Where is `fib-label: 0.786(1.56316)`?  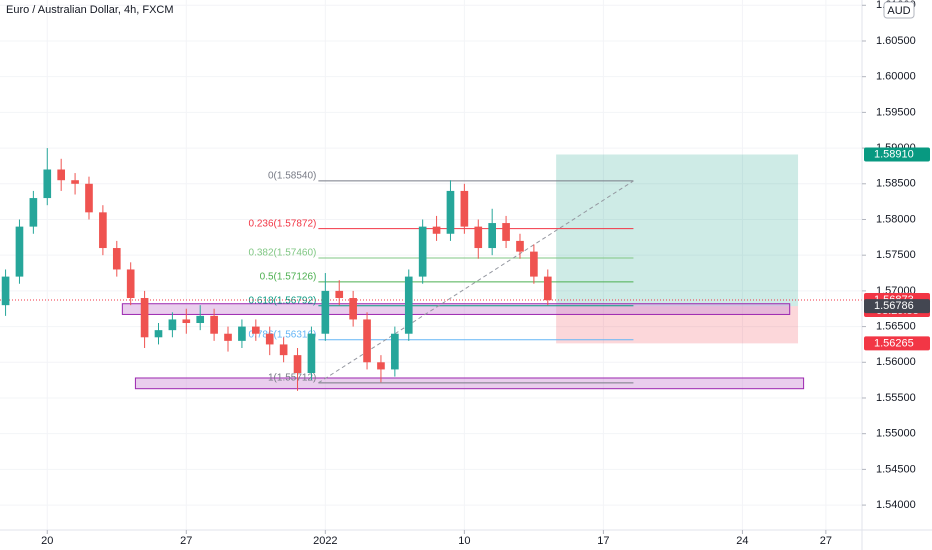 fib-label: 0.786(1.56316) is located at coordinates (283, 334).